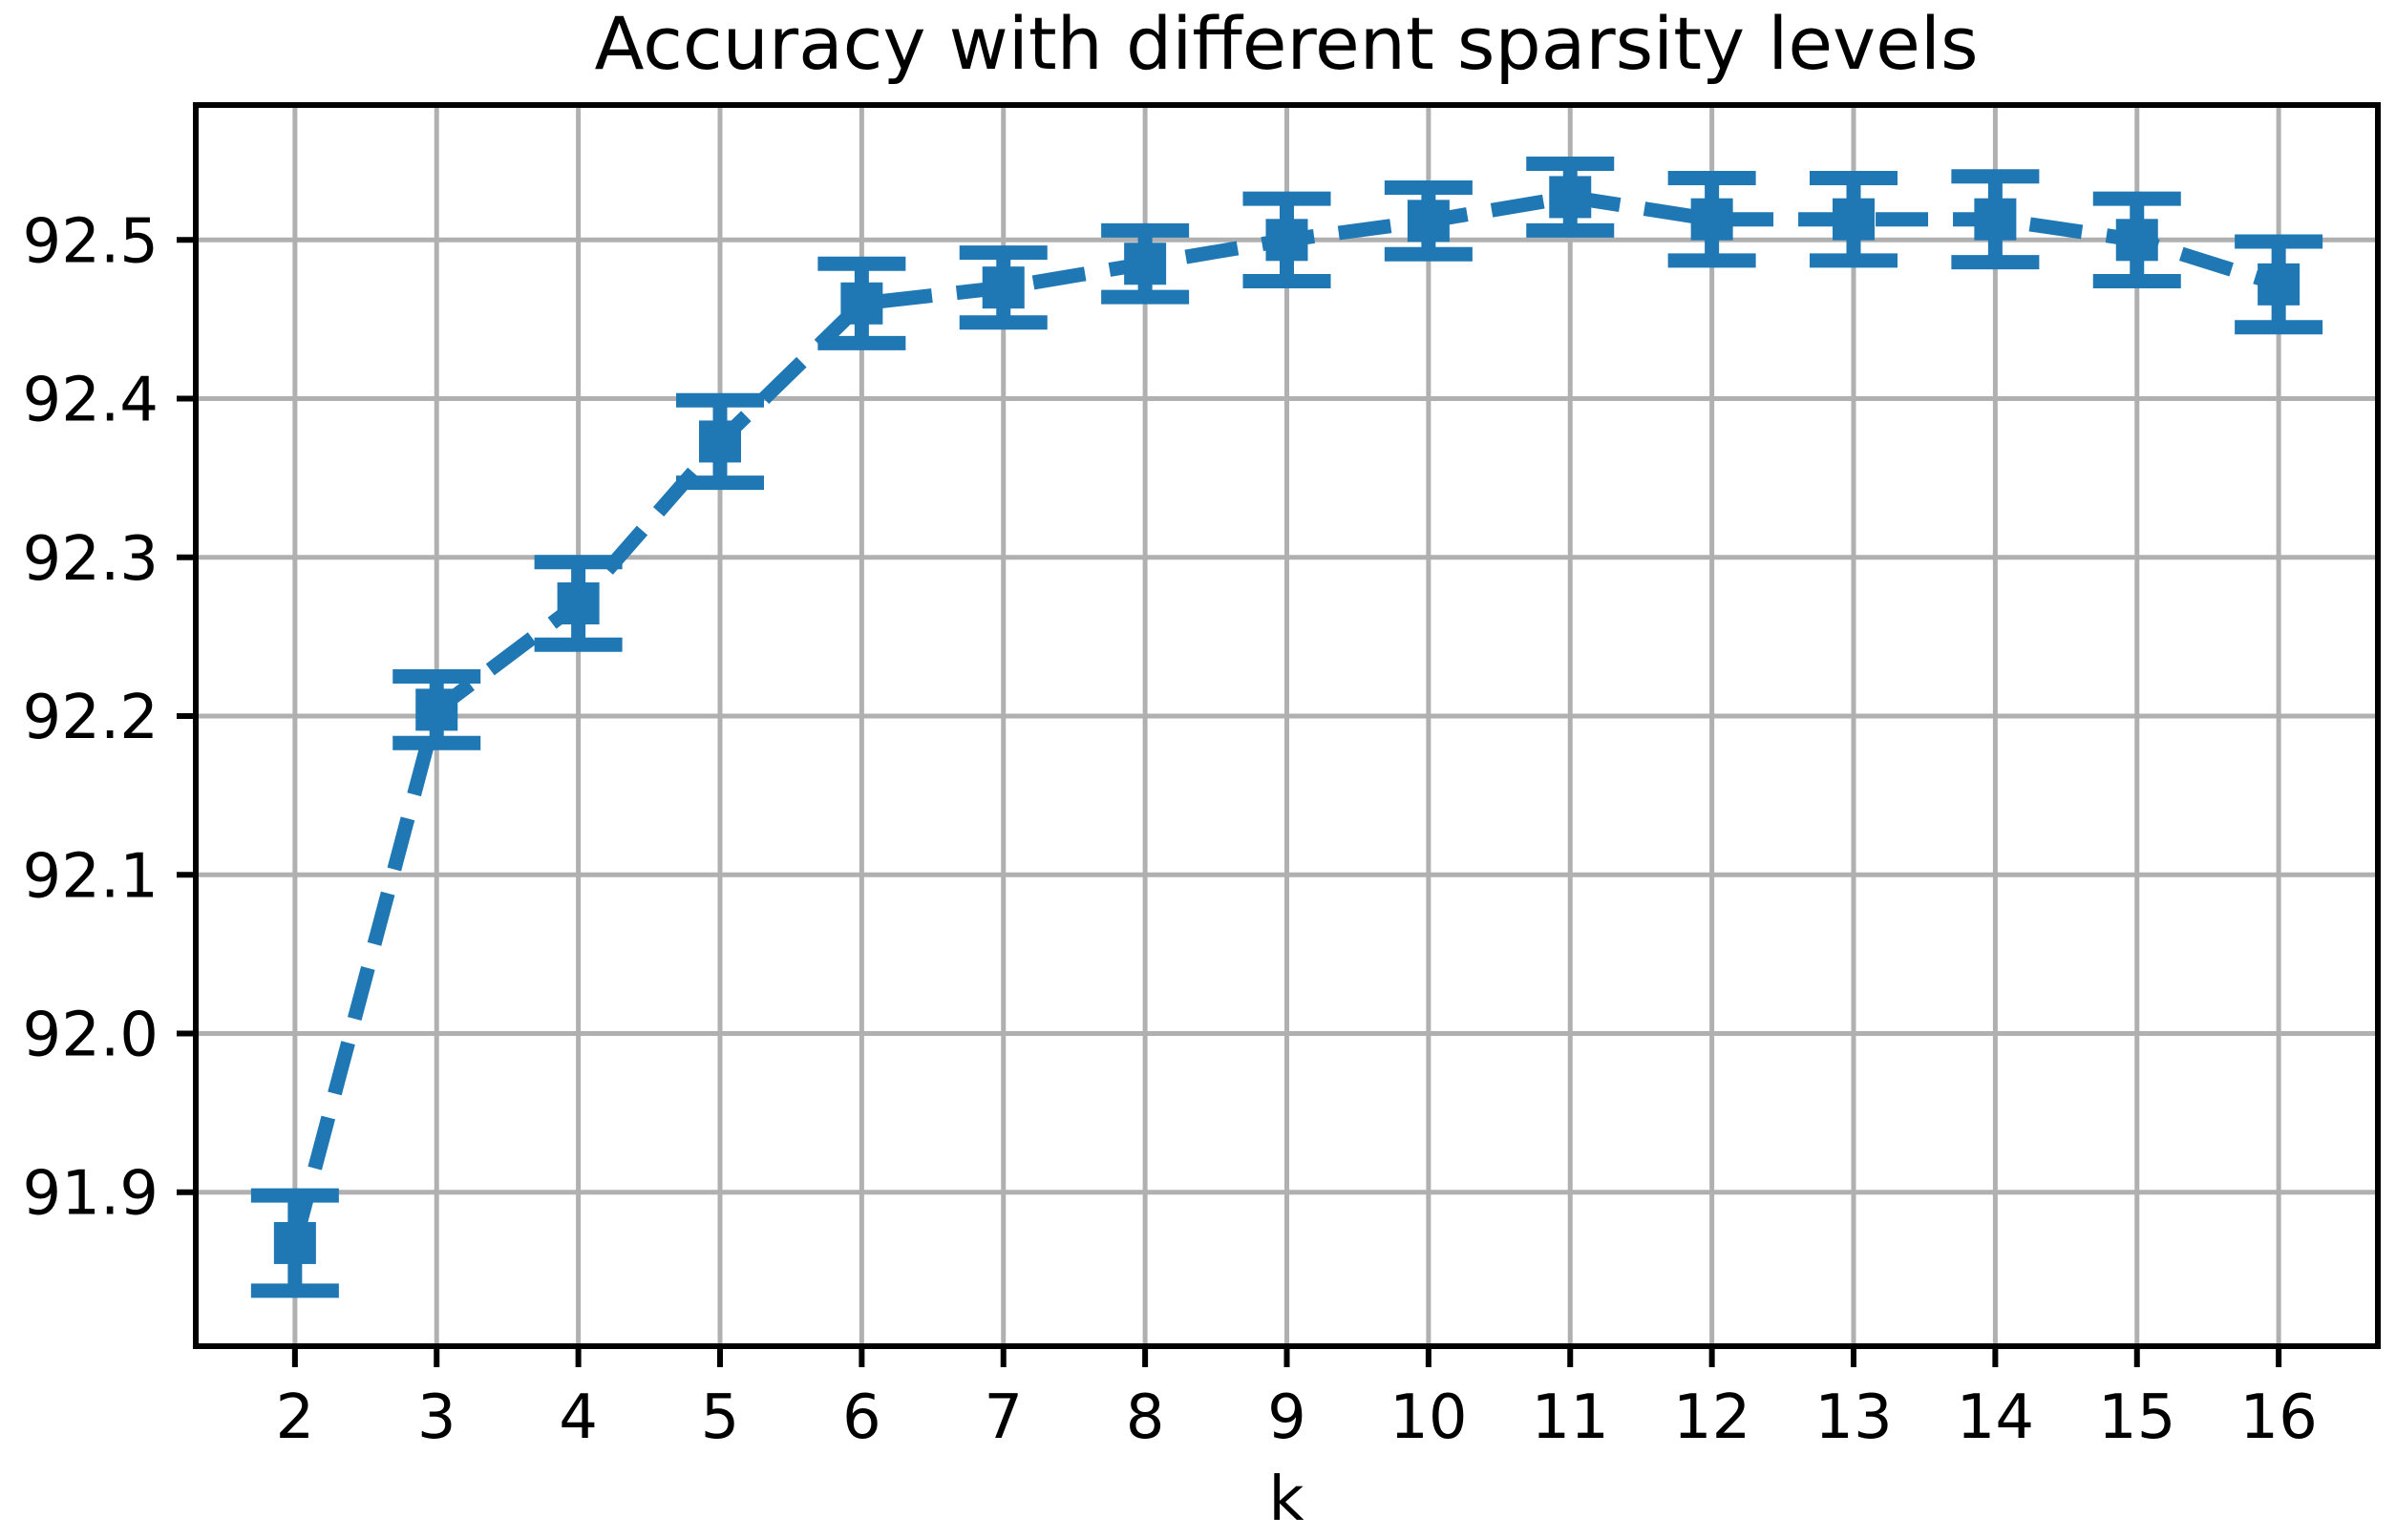  What do you see at coordinates (1853, 1417) in the screenshot?
I see `x-tick-label: 13` at bounding box center [1853, 1417].